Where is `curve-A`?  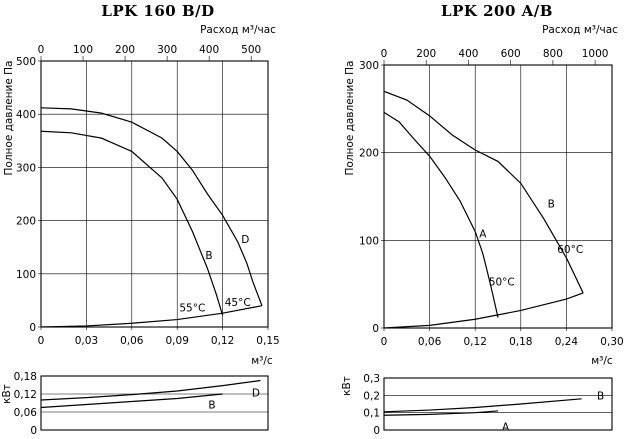
curve-A is located at coordinates (441, 214).